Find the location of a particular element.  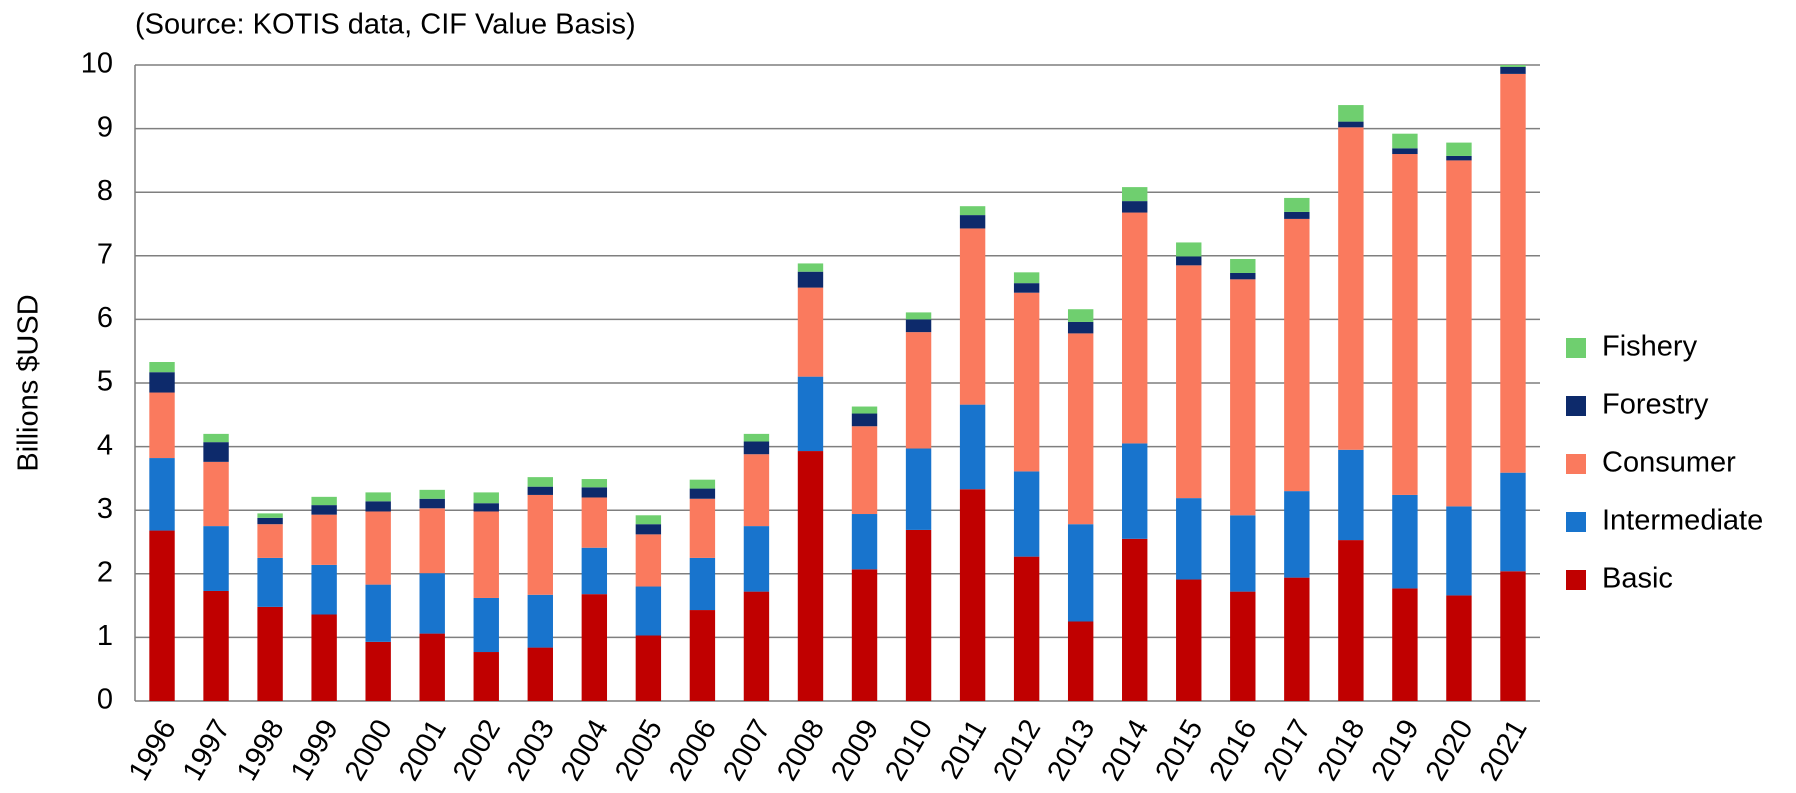

x-tick-label: 2020 is located at coordinates (1450, 750).